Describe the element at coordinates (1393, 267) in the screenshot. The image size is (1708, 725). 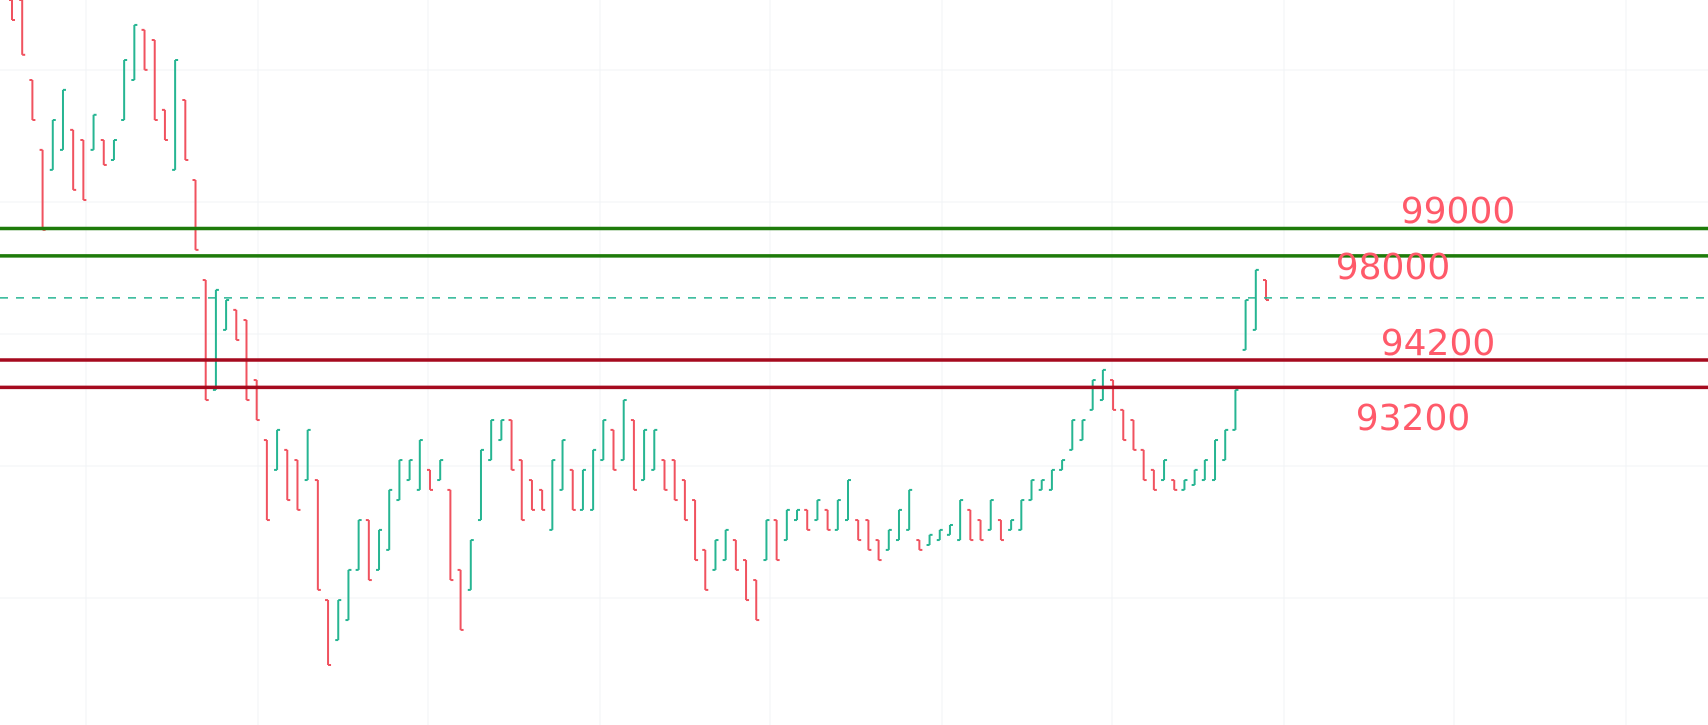
I see `level-label-98000: 98000` at that location.